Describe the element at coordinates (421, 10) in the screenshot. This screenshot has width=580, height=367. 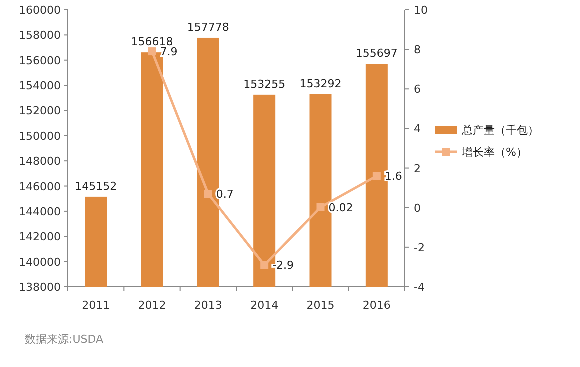
I see `y2-tick-label: 10` at that location.